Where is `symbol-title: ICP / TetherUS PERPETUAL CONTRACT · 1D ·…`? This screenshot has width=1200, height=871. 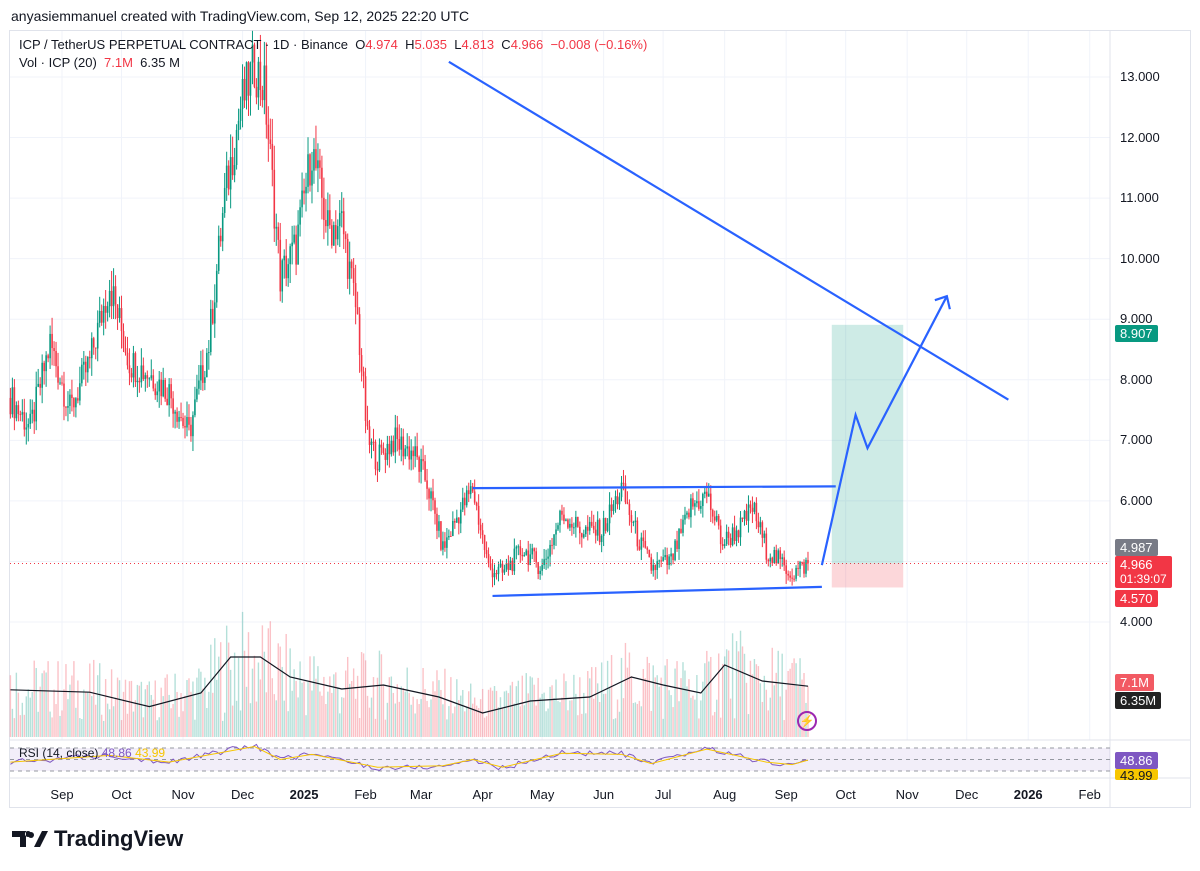
symbol-title: ICP / TetherUS PERPETUAL CONTRACT · 1D ·… is located at coordinates (183, 44).